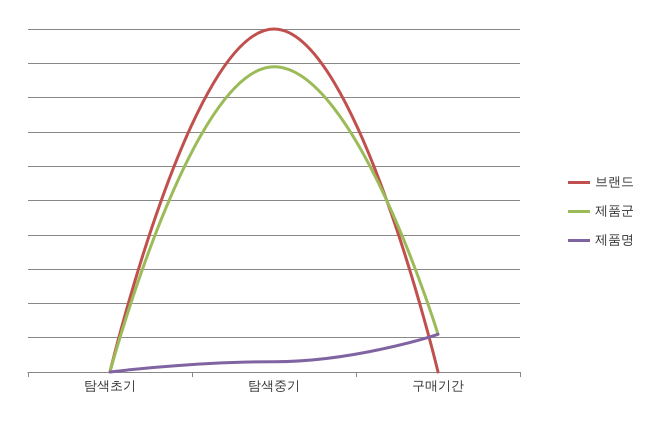 The image size is (649, 423). What do you see at coordinates (614, 240) in the screenshot?
I see `legend-label: 제품명` at bounding box center [614, 240].